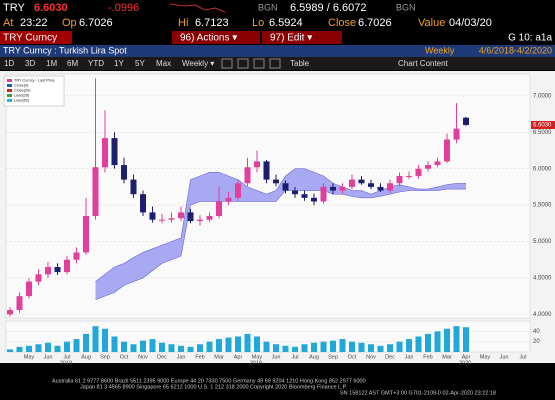  Describe the element at coordinates (522, 357) in the screenshot. I see `x-tick-label: Jul` at that location.